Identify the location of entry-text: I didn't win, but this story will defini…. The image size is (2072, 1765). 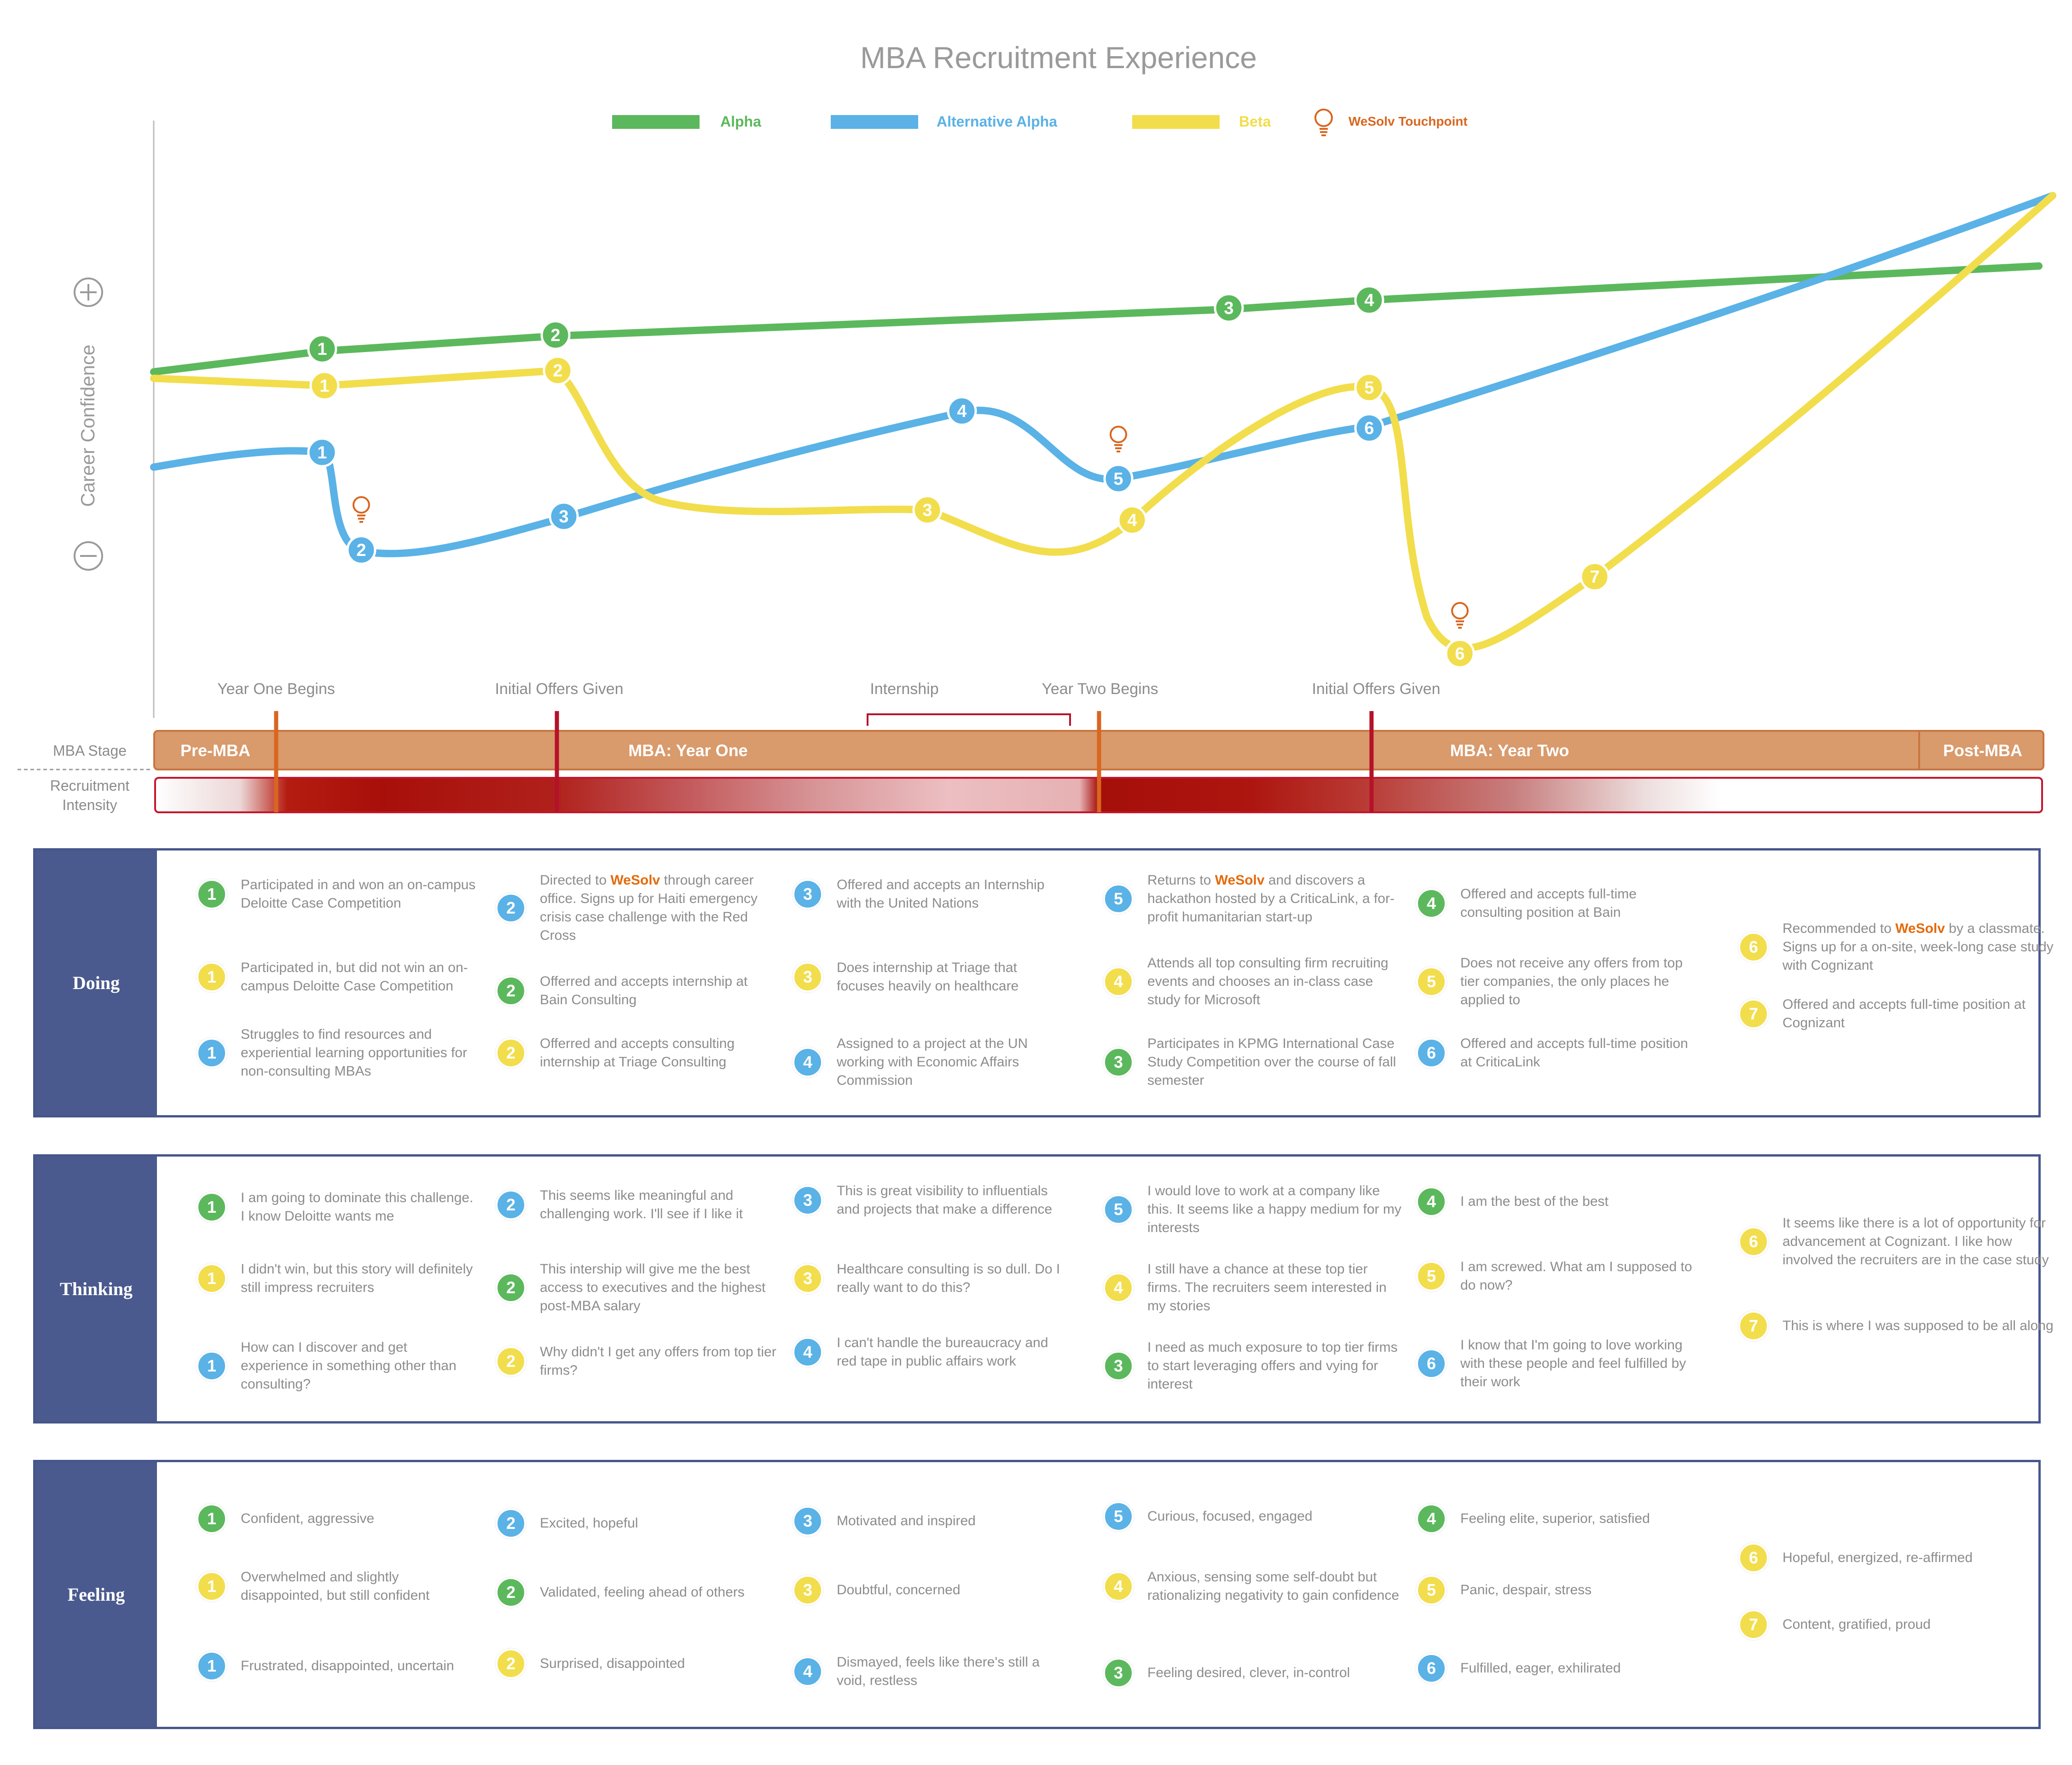
(357, 1278).